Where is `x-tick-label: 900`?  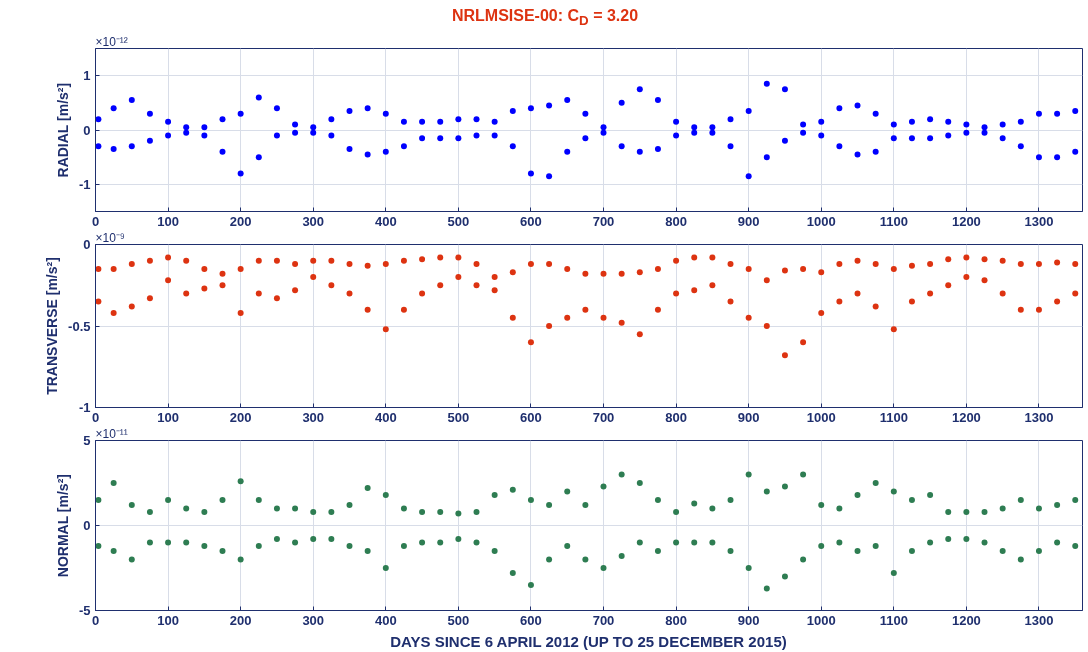
x-tick-label: 900 is located at coordinates (748, 417).